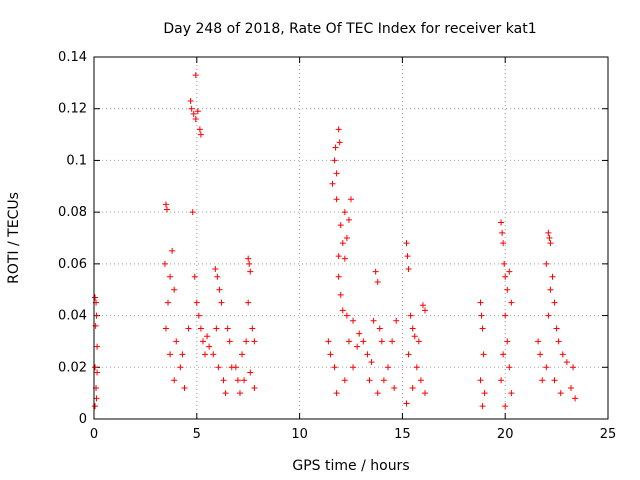 Image resolution: width=640 pixels, height=480 pixels. What do you see at coordinates (72, 212) in the screenshot?
I see `y-tick-label: 0.08` at bounding box center [72, 212].